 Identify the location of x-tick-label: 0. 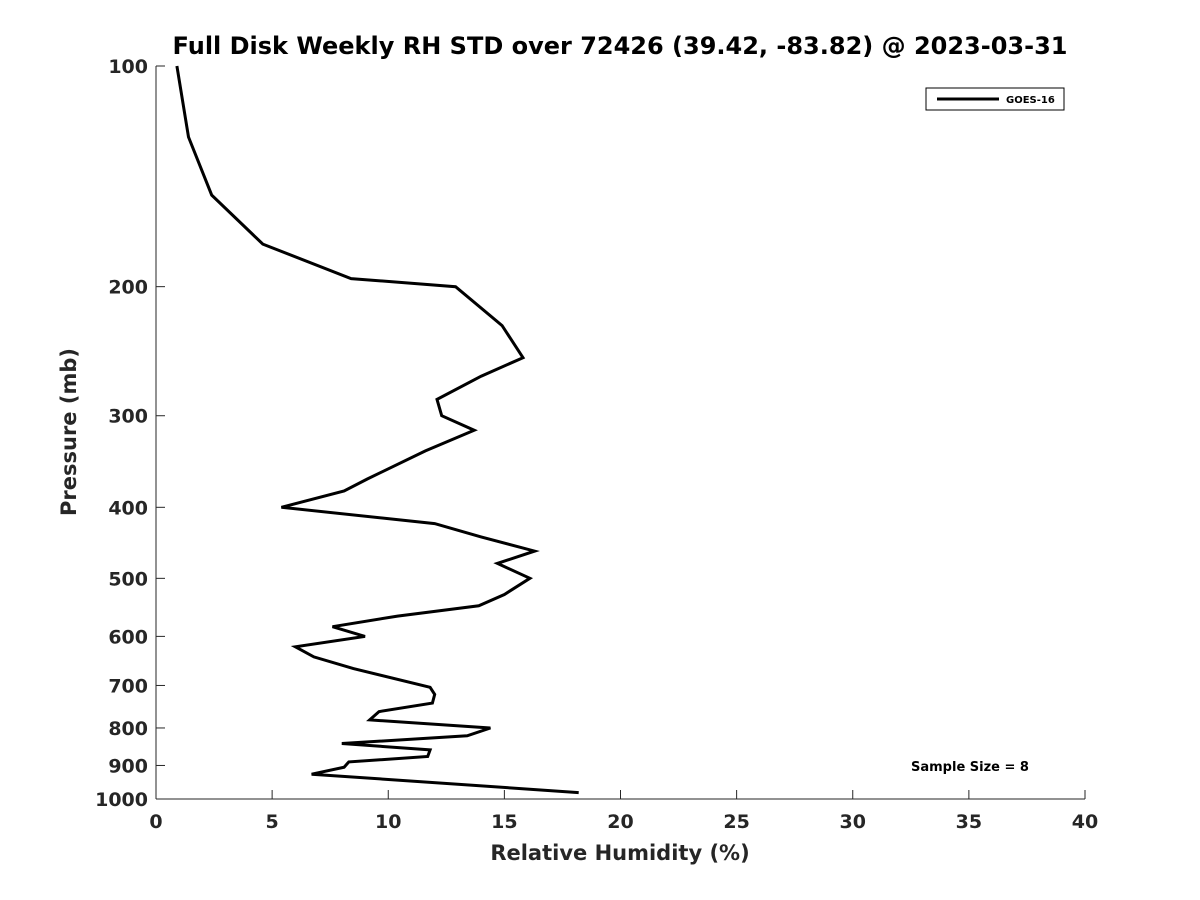
(155, 822).